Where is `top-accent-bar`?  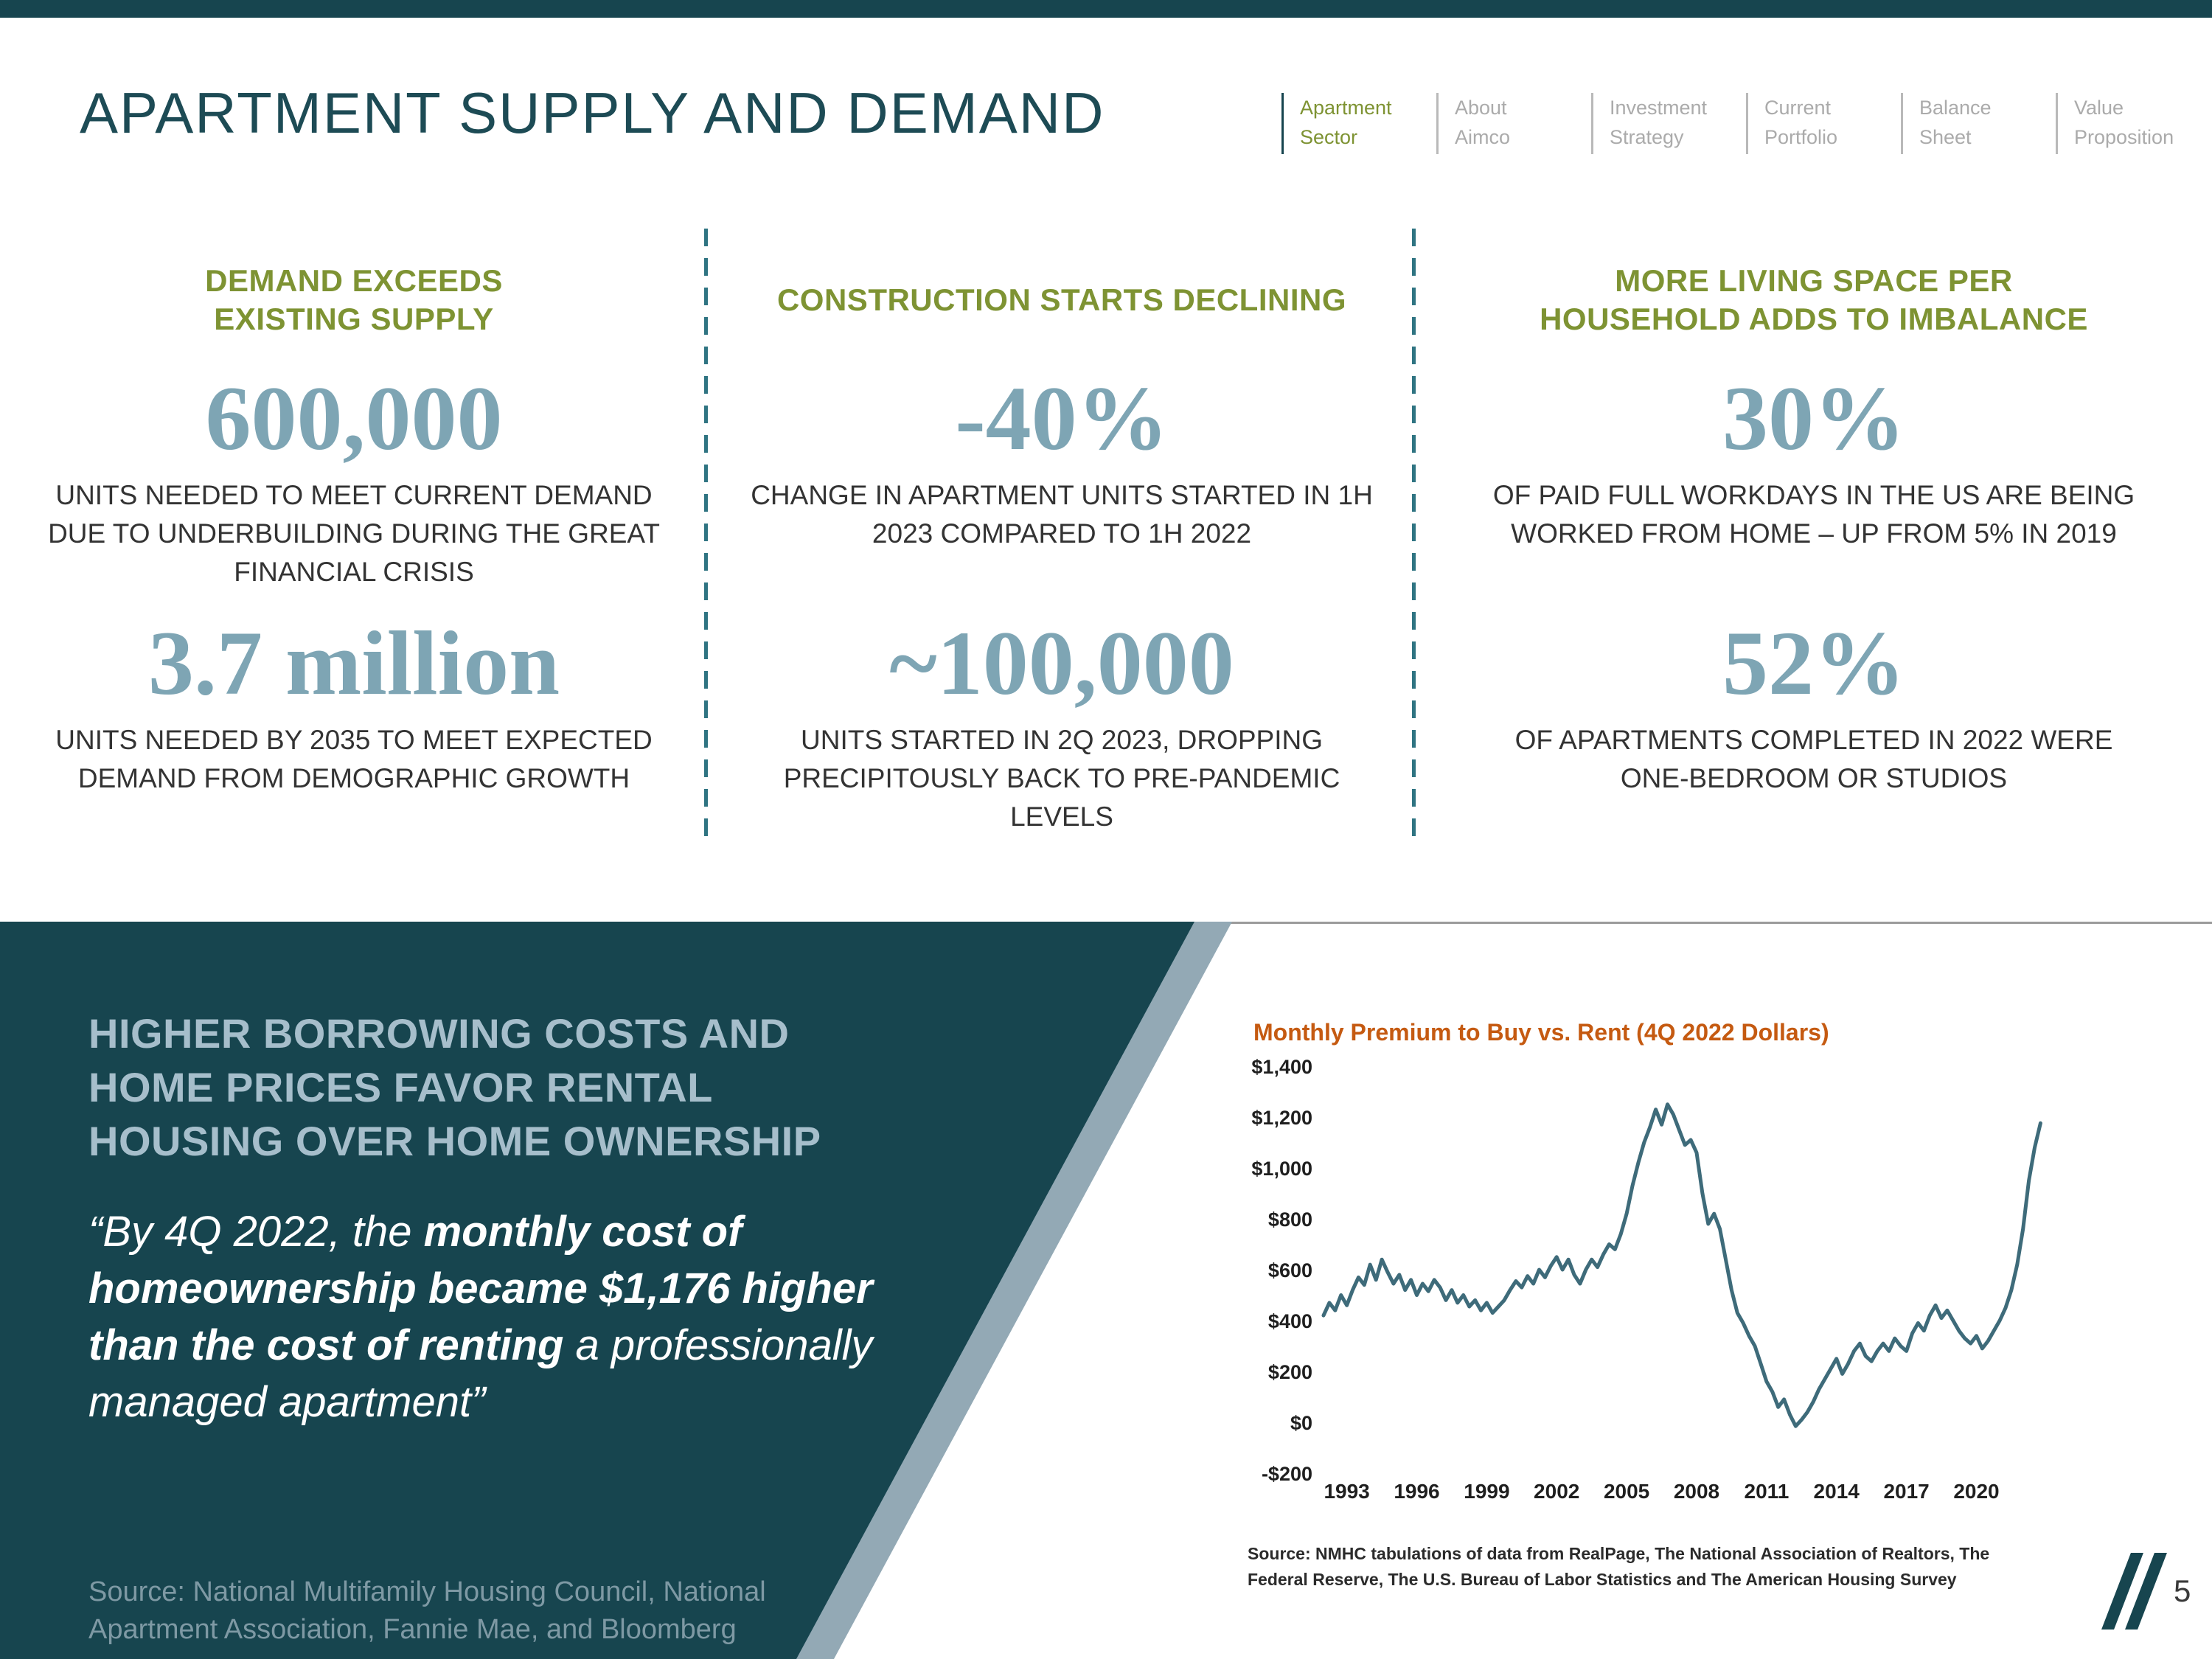
top-accent-bar is located at coordinates (1106, 9).